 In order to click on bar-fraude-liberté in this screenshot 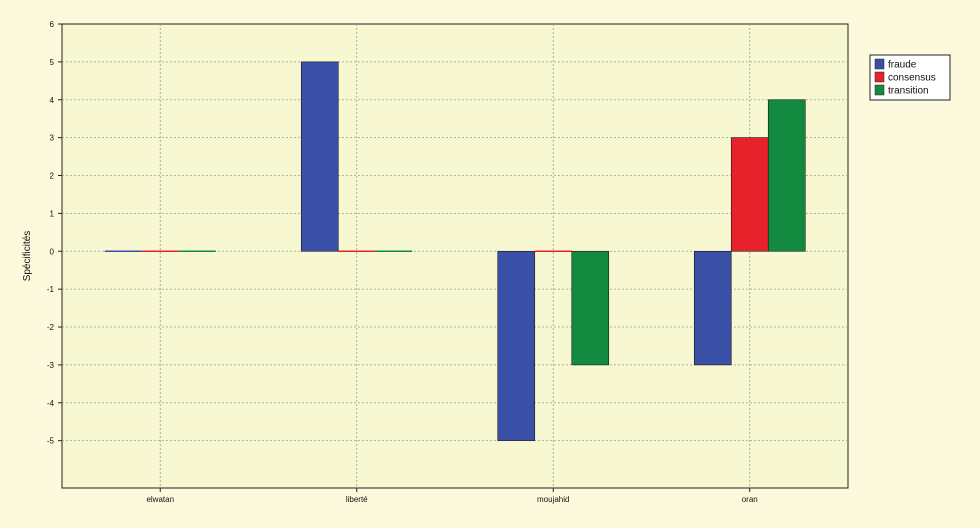, I will do `click(319, 156)`.